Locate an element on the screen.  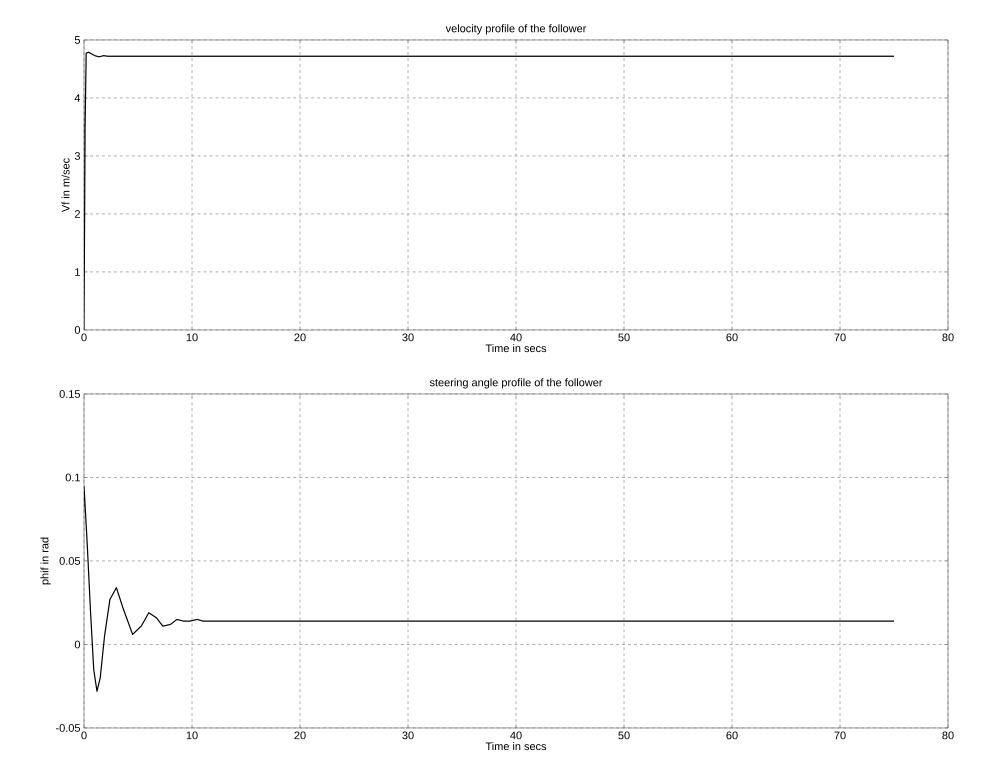
y-tick-label: 0.15 is located at coordinates (70, 394).